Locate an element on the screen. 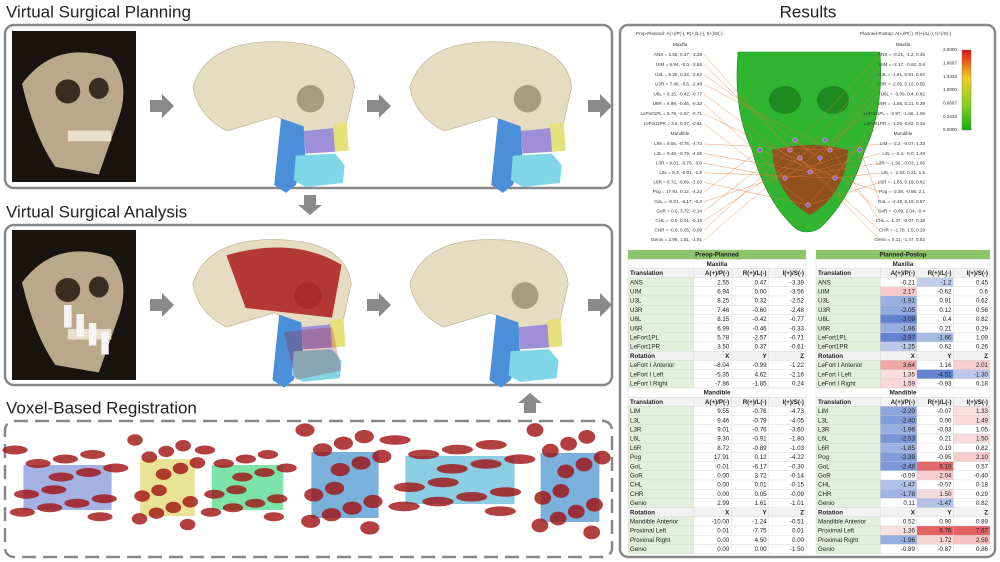  table-value: 0.47 is located at coordinates (761, 282).